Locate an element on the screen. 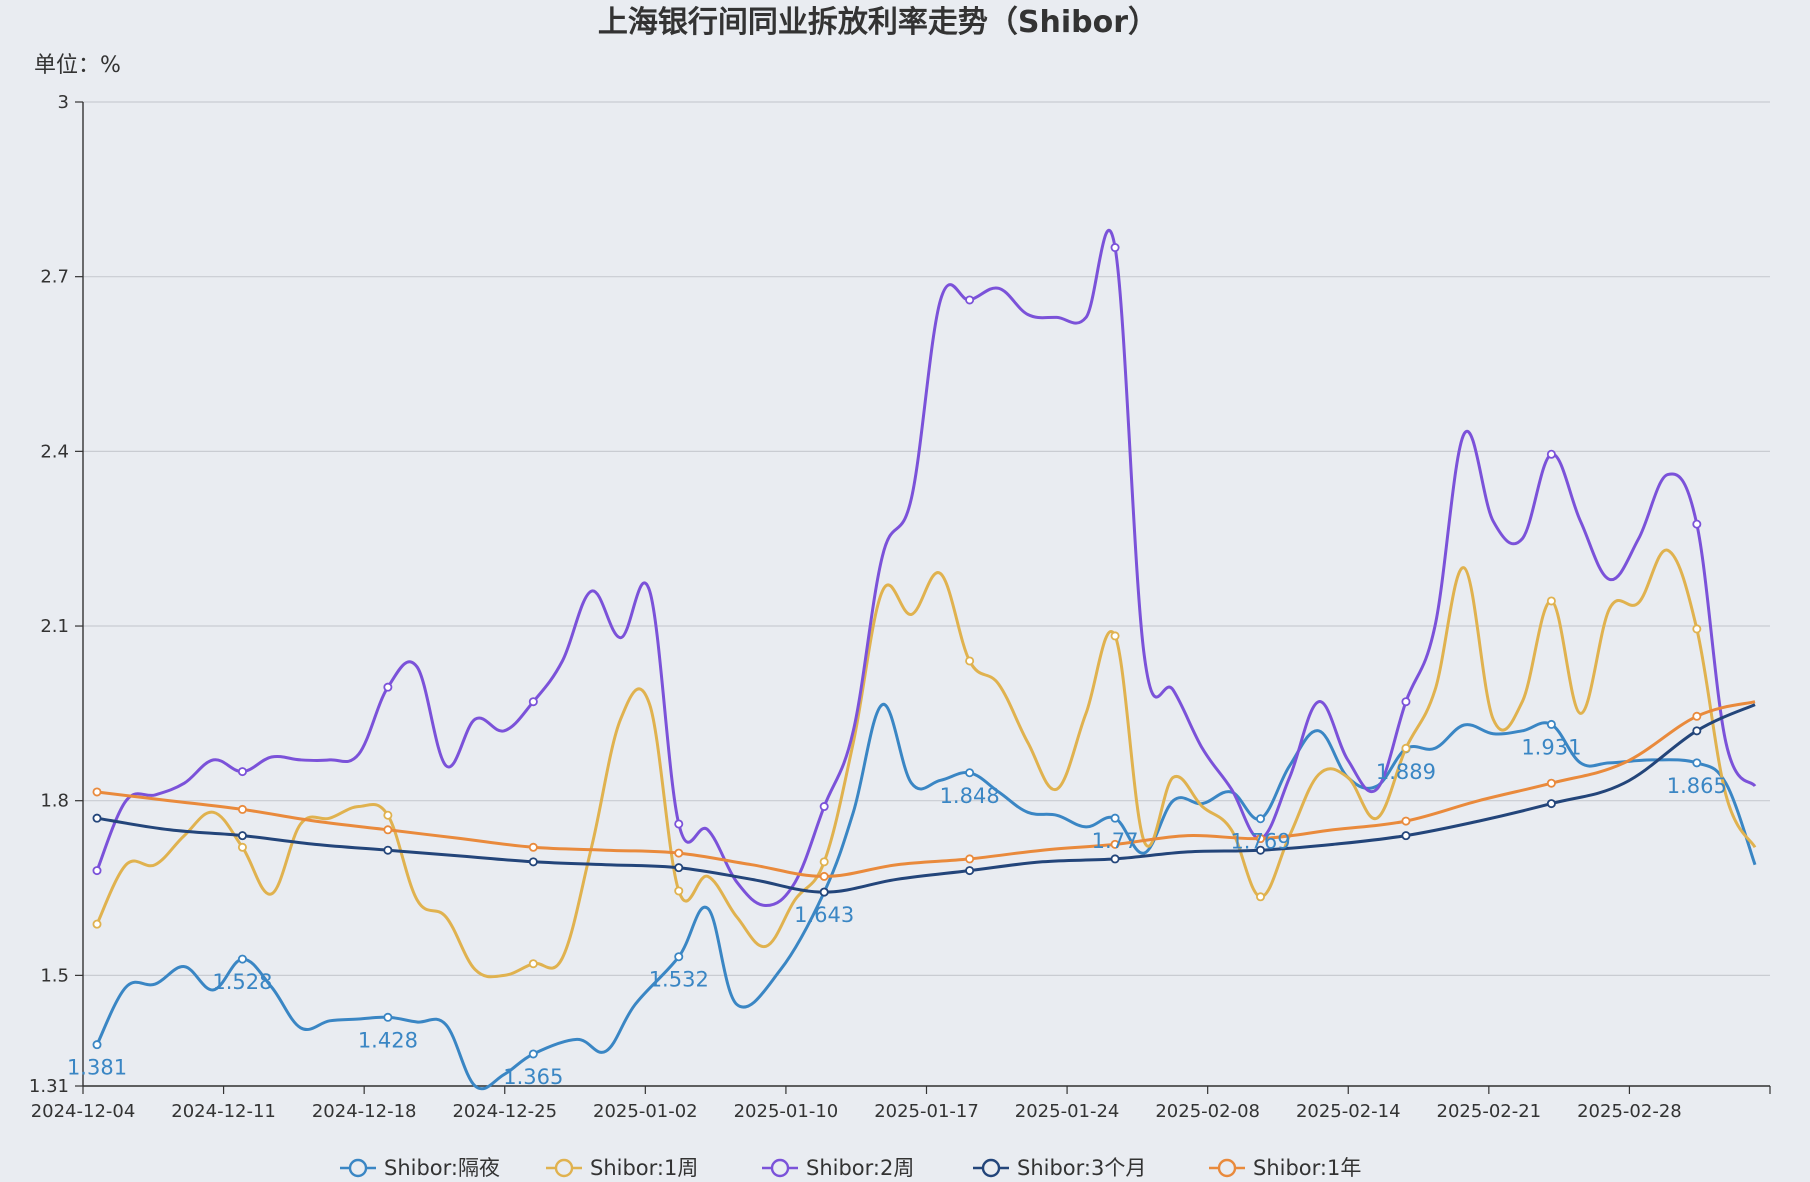 The width and height of the screenshot is (1810, 1182). data-label: 1.848 is located at coordinates (970, 796).